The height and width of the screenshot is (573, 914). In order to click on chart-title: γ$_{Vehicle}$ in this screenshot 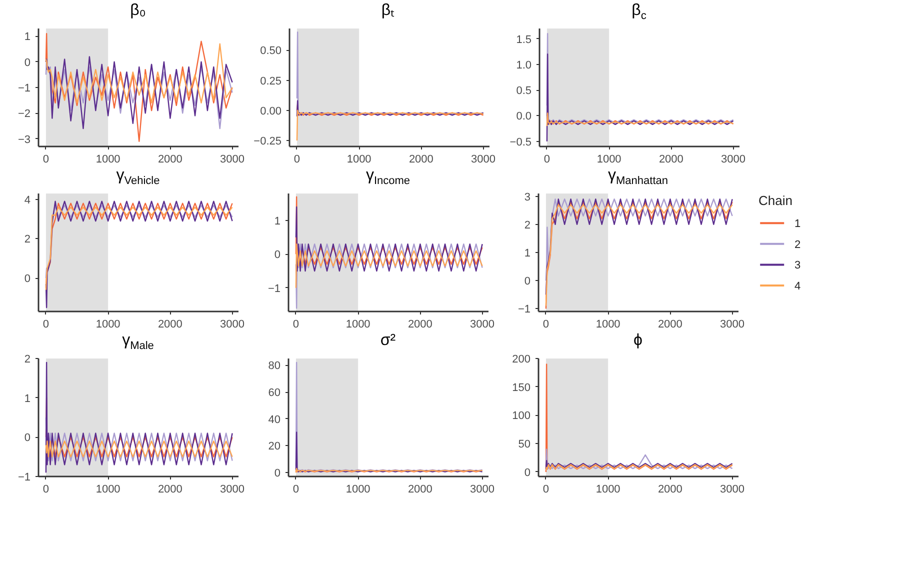, I will do `click(138, 178)`.